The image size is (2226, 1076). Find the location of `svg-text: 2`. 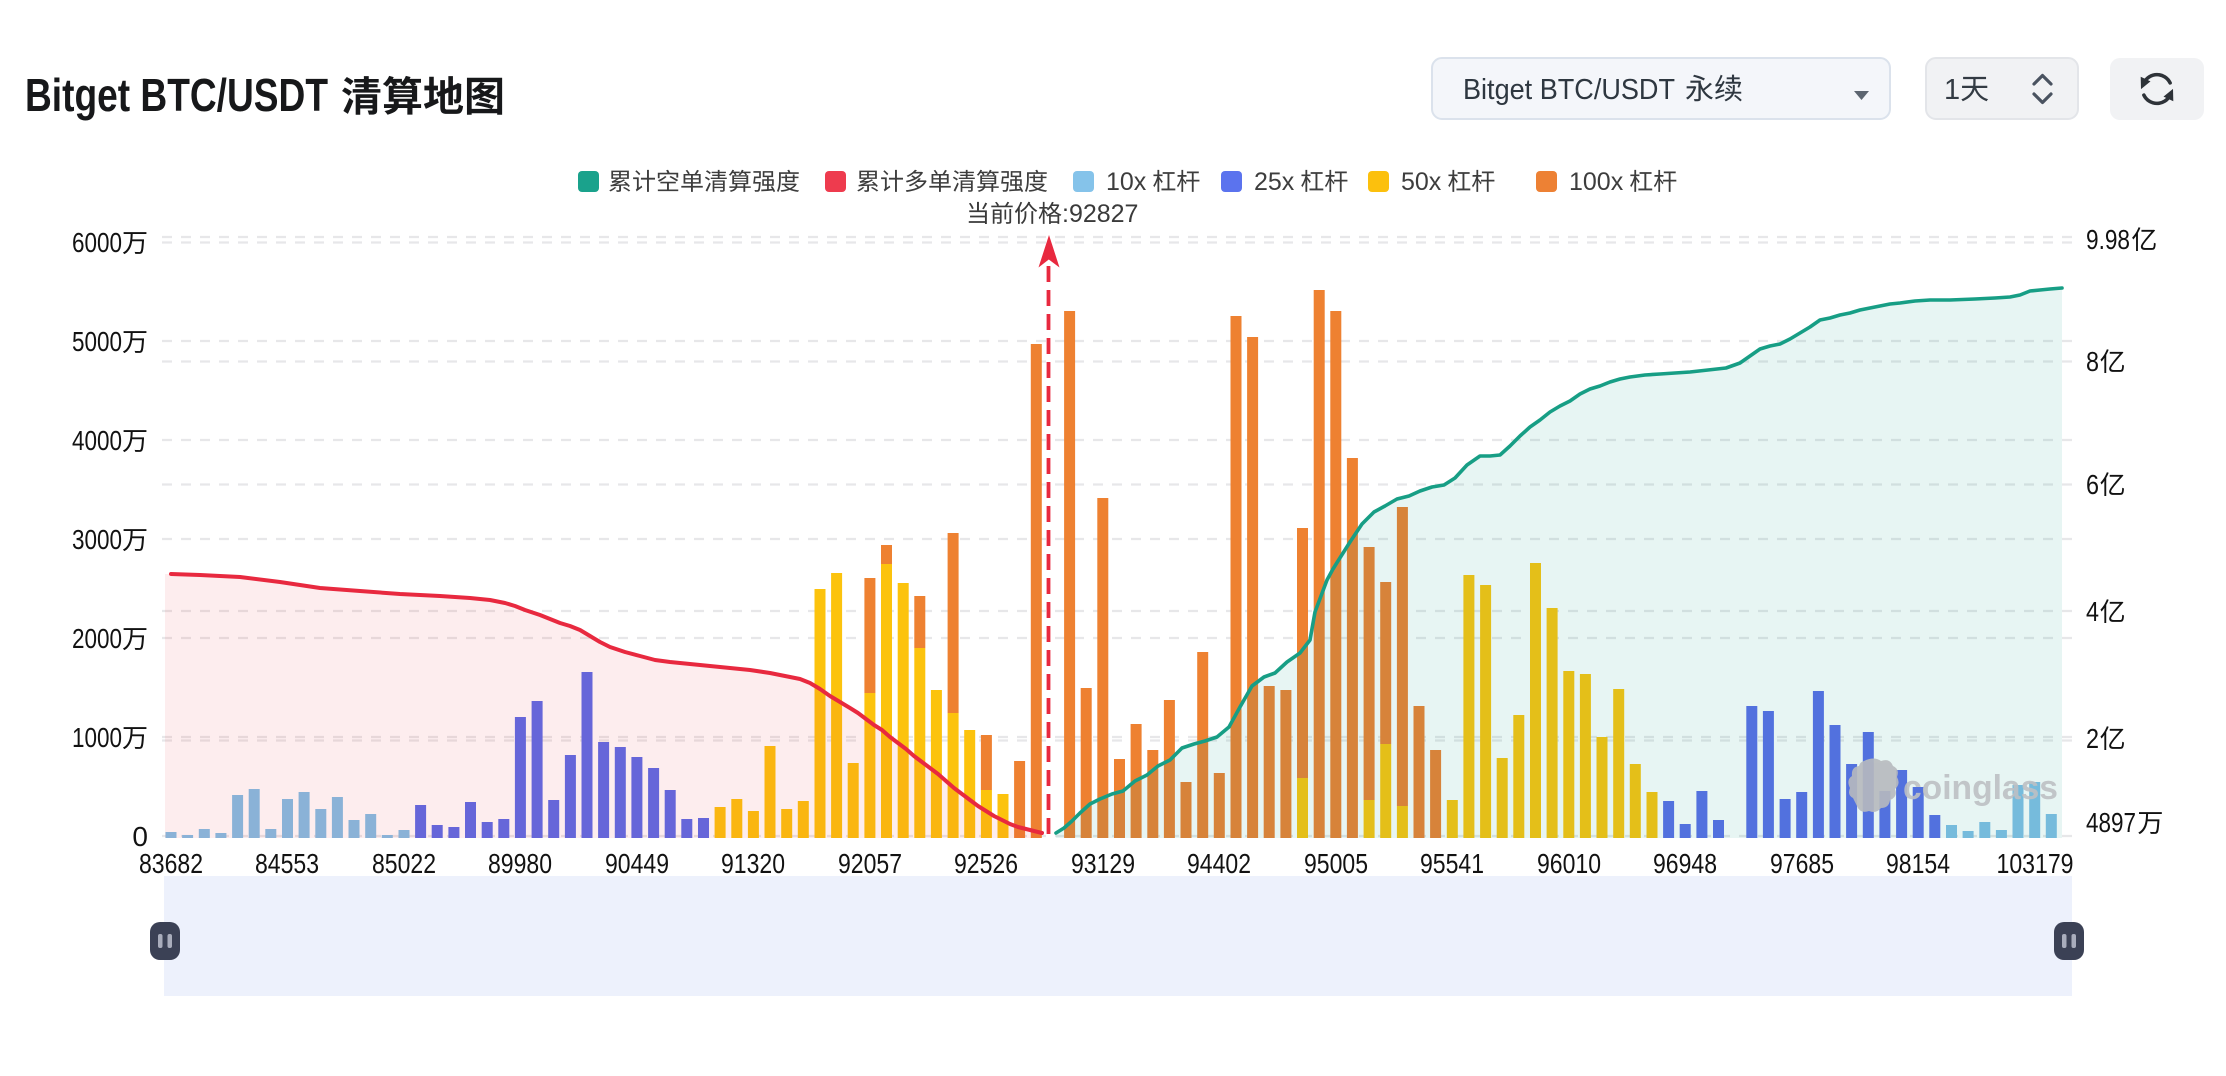

svg-text: 2 is located at coordinates (2092, 738).